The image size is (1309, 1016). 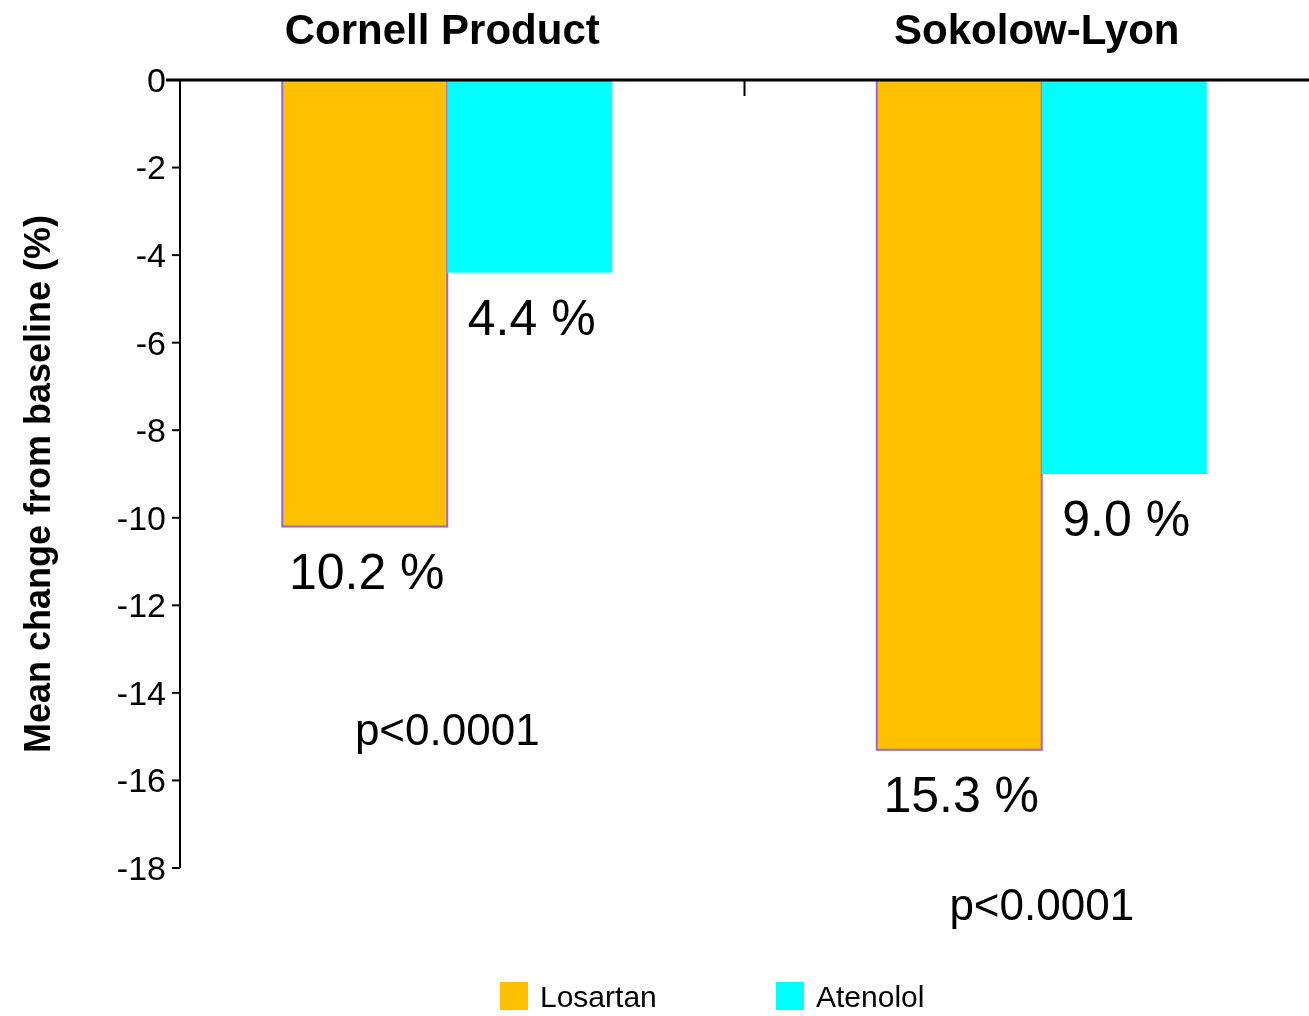 What do you see at coordinates (141, 605) in the screenshot?
I see `y-tick-label: -12` at bounding box center [141, 605].